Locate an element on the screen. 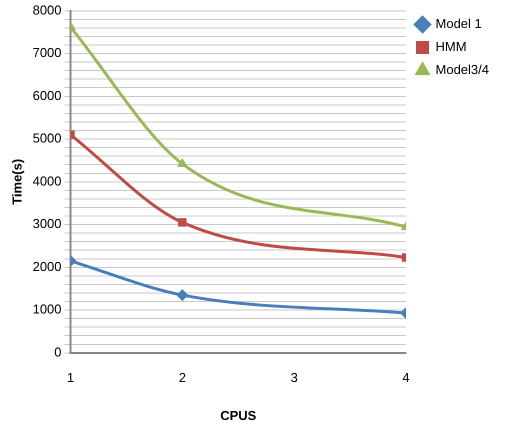  x-tick-label: 4 is located at coordinates (406, 378).